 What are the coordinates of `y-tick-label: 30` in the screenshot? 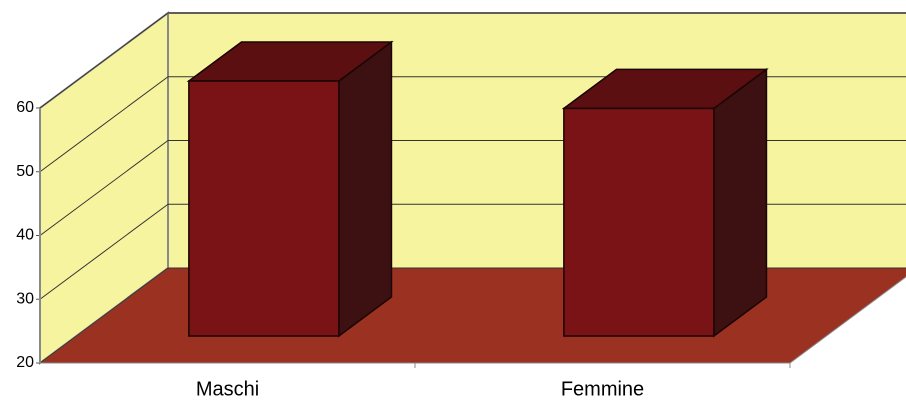 It's located at (25, 298).